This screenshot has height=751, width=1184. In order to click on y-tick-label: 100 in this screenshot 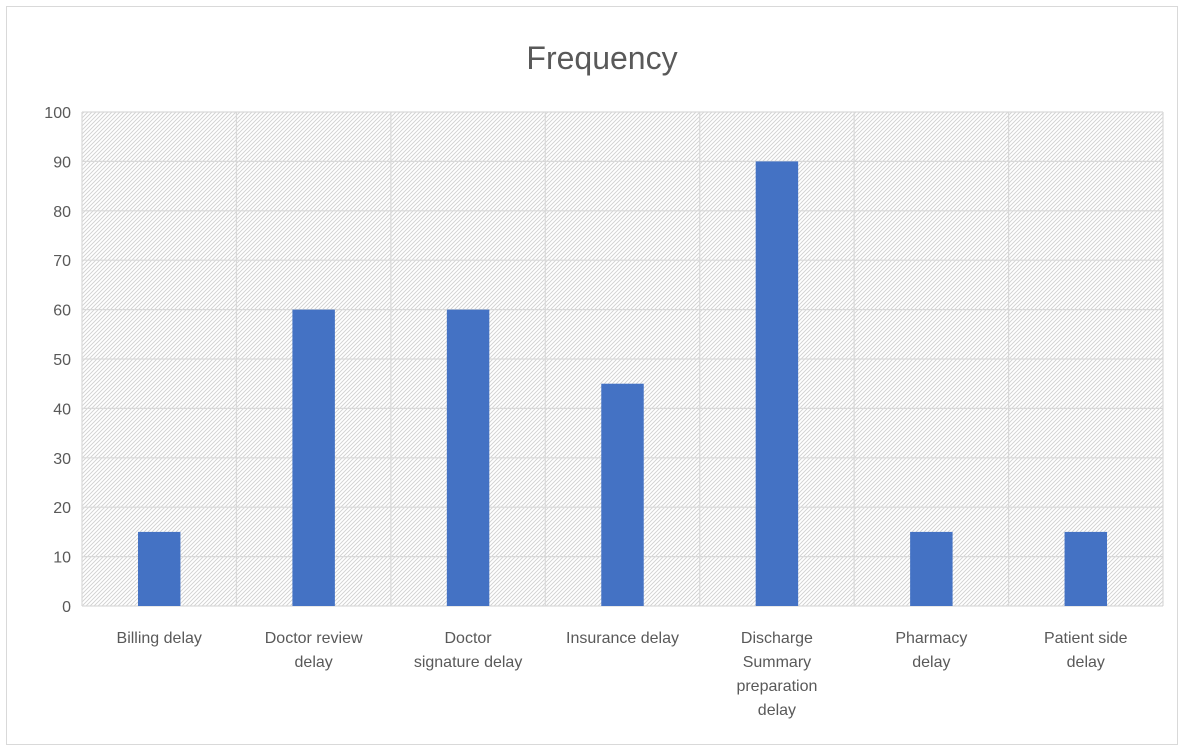, I will do `click(57, 113)`.